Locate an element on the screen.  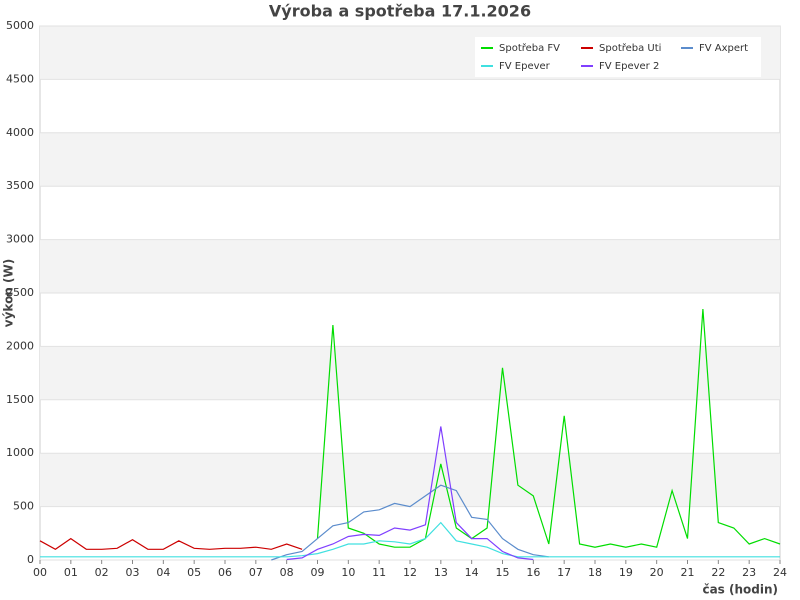
legend-label: Spotřeba Uti is located at coordinates (630, 48).